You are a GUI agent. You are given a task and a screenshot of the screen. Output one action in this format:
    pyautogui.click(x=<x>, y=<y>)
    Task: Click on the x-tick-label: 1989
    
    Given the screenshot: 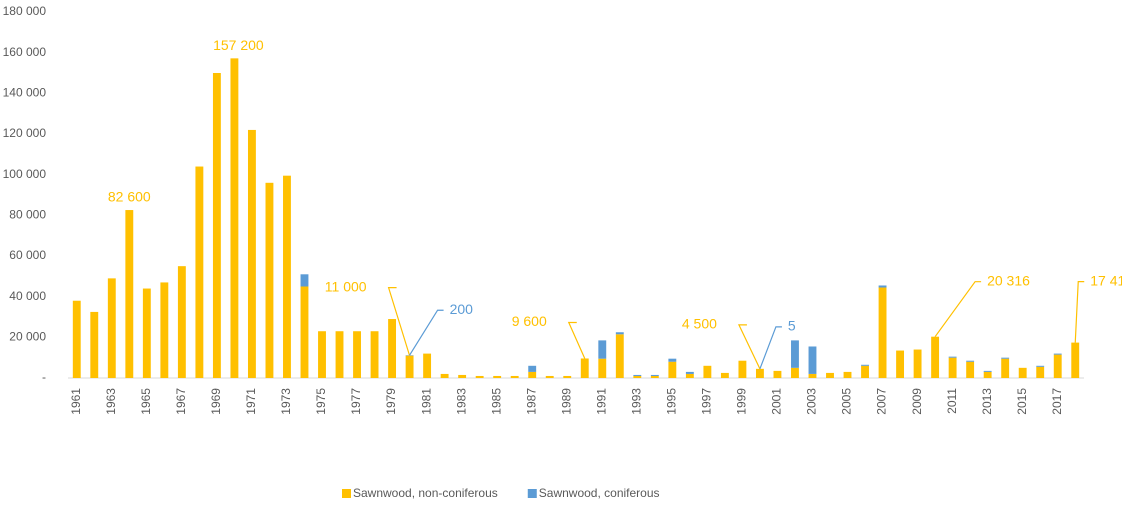 What is the action you would take?
    pyautogui.click(x=566, y=401)
    